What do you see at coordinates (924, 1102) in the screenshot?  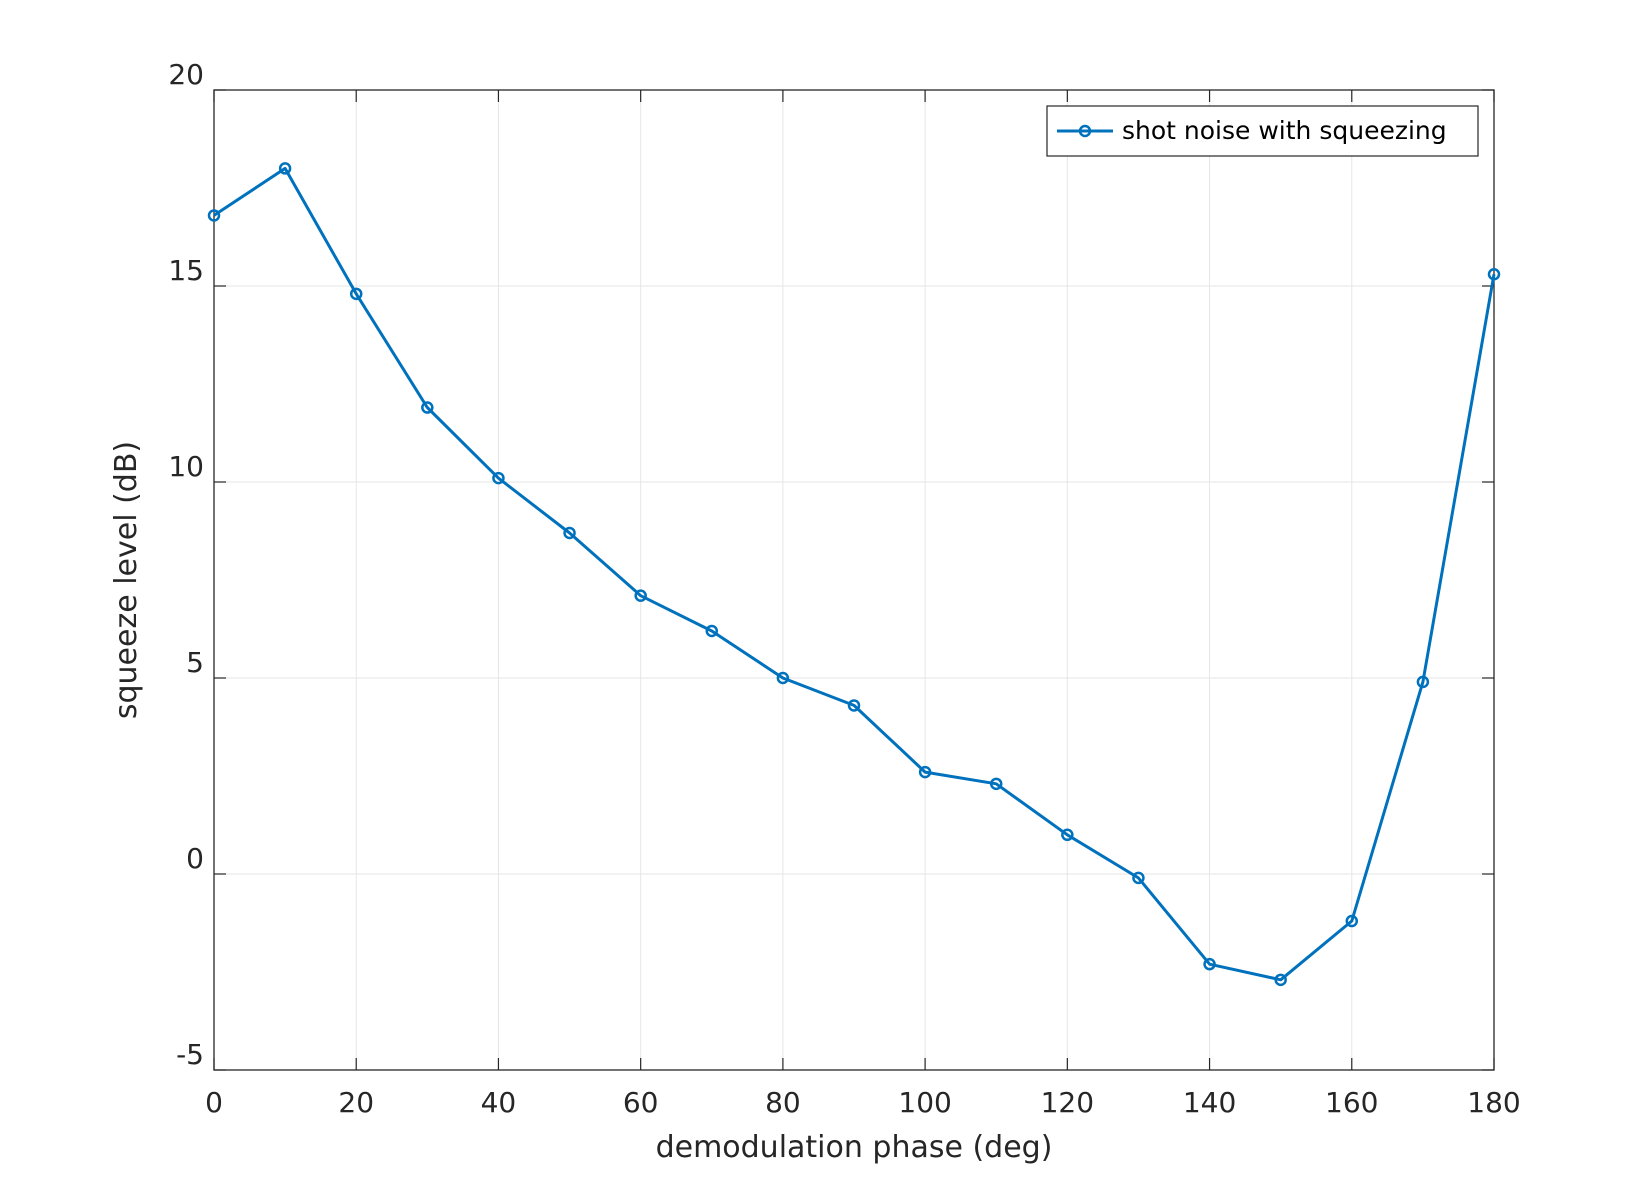 I see `x-tick-label: 100` at bounding box center [924, 1102].